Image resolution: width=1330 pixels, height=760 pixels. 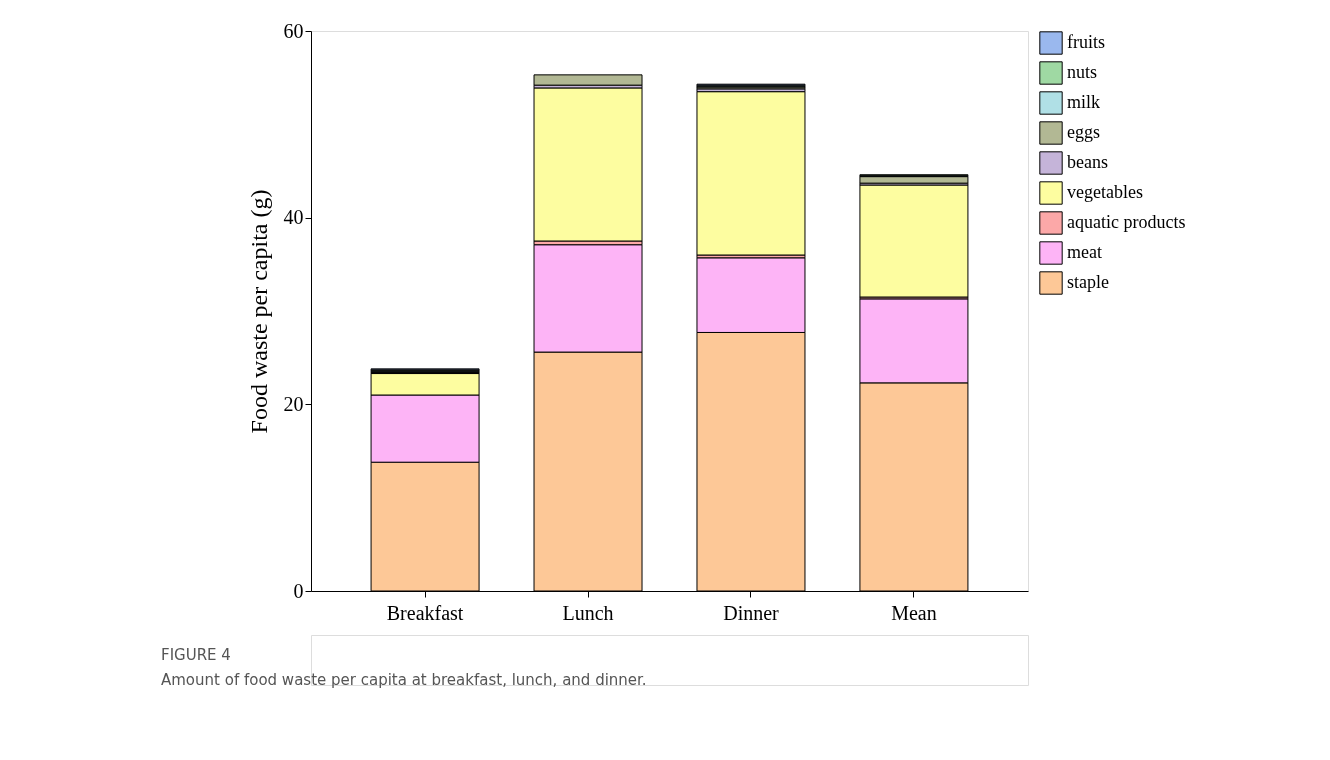 What do you see at coordinates (293, 403) in the screenshot?
I see `y-tick-label: 20` at bounding box center [293, 403].